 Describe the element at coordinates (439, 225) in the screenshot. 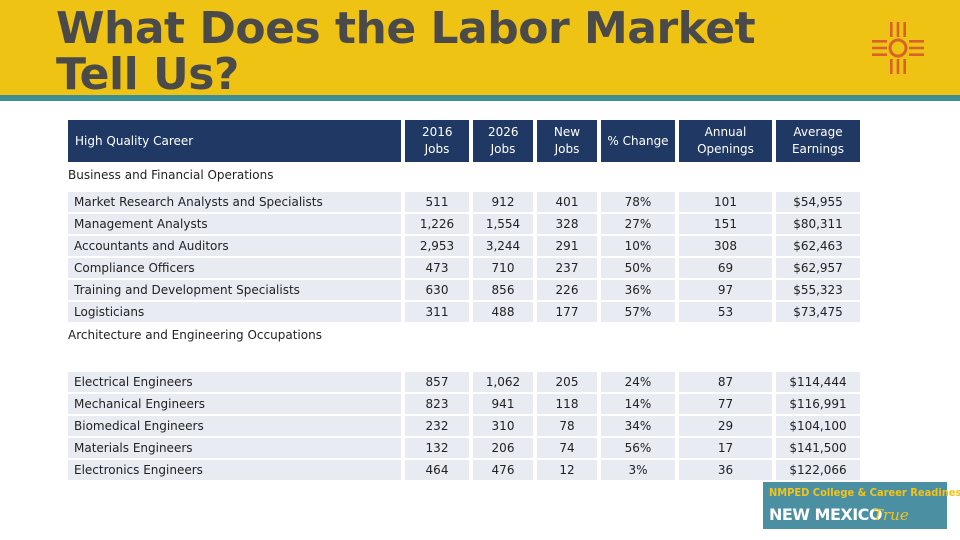

I see `jobs-2016: 1,226` at that location.